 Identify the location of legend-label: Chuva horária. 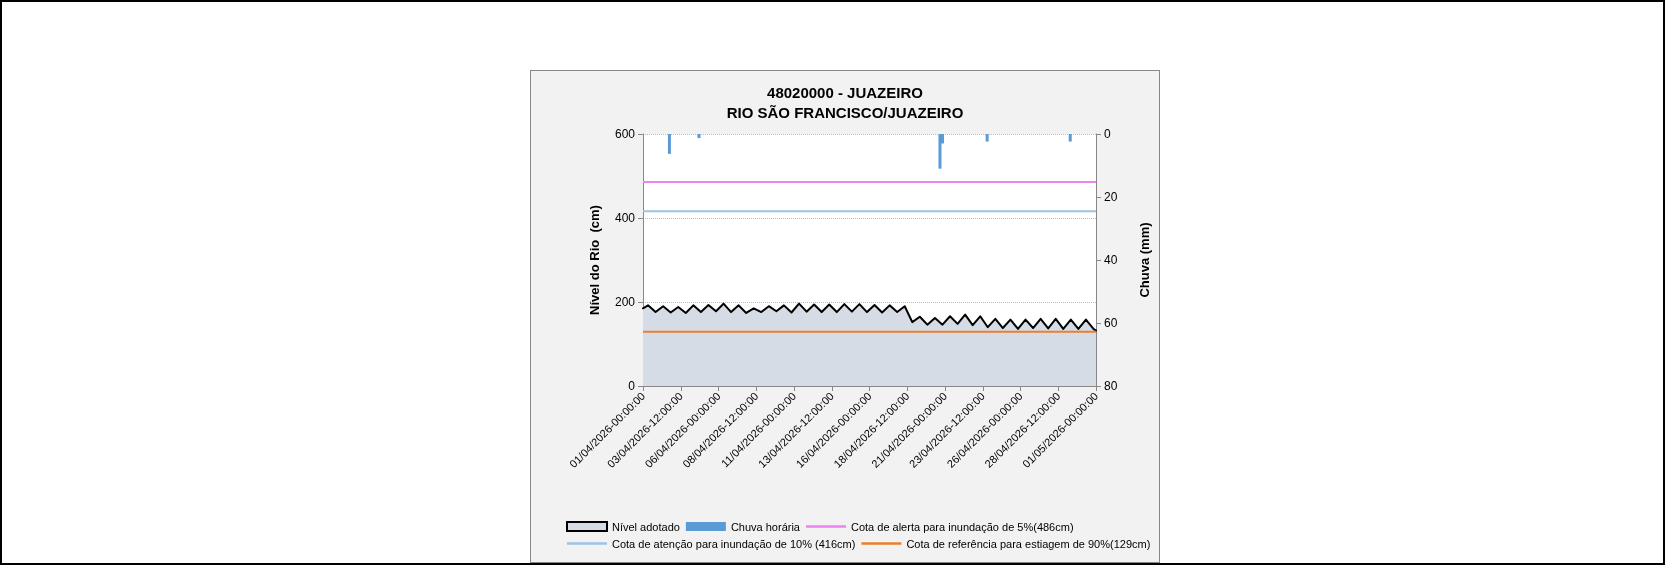
(765, 526).